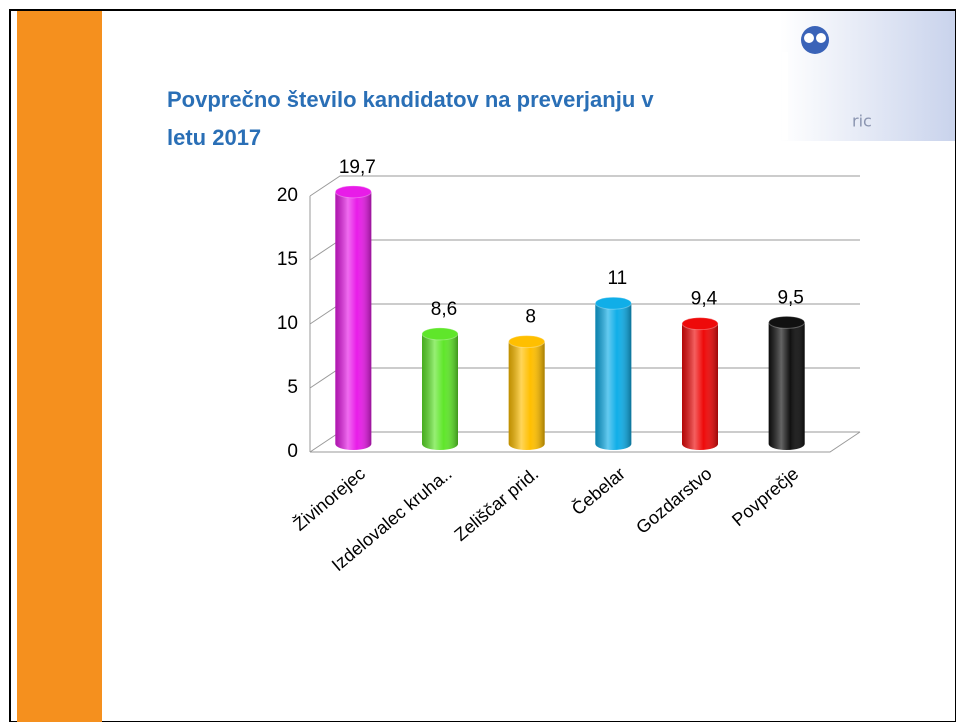  I want to click on value-label: 8,6, so click(444, 309).